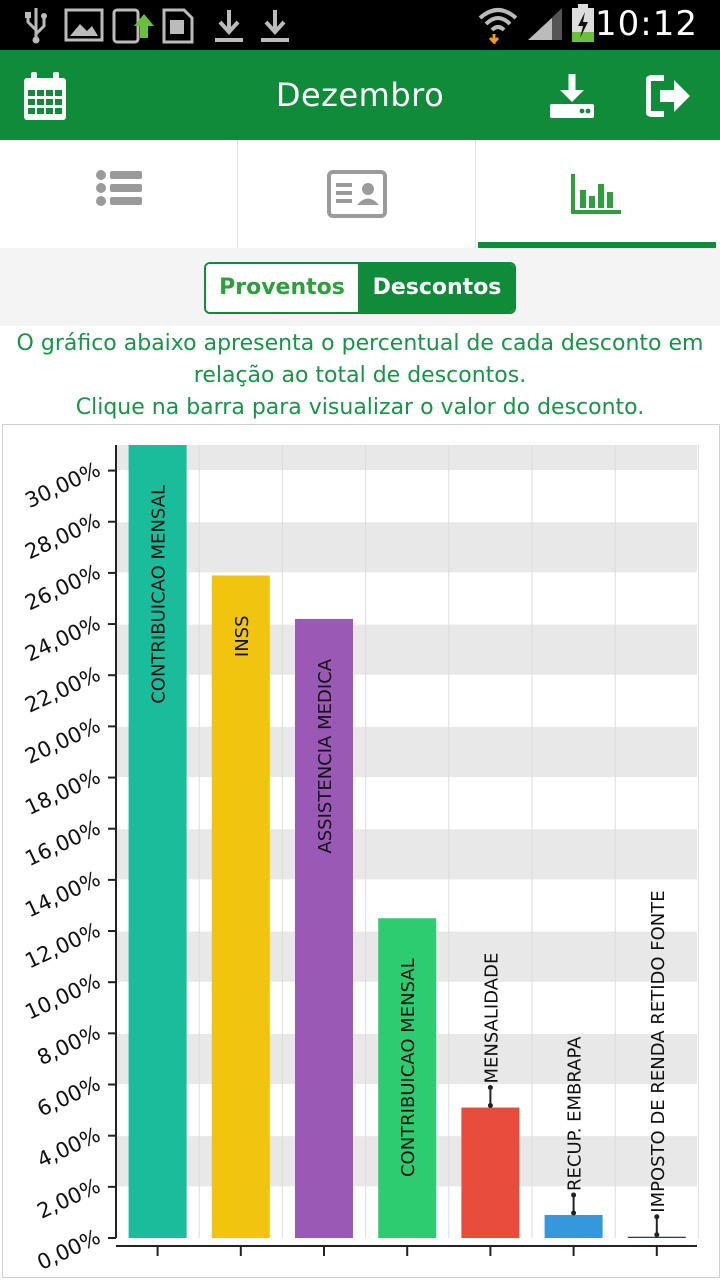  I want to click on y-tick-label: 30,00%, so click(62, 485).